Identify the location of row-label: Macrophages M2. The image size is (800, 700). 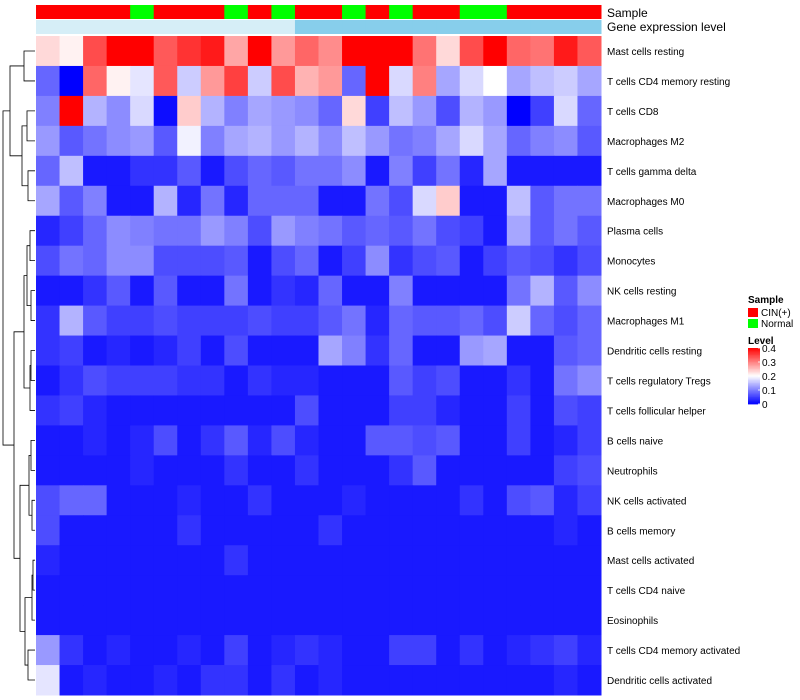
(646, 142).